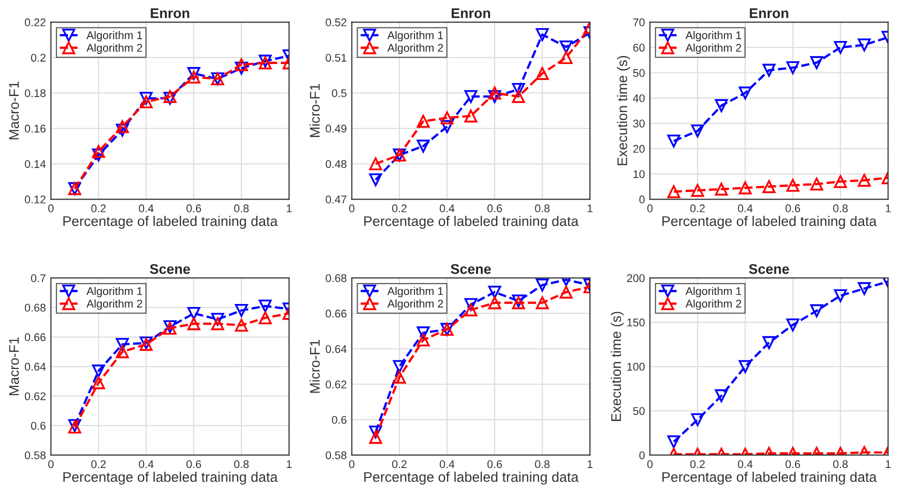  I want to click on y-tick-label: 40, so click(638, 98).